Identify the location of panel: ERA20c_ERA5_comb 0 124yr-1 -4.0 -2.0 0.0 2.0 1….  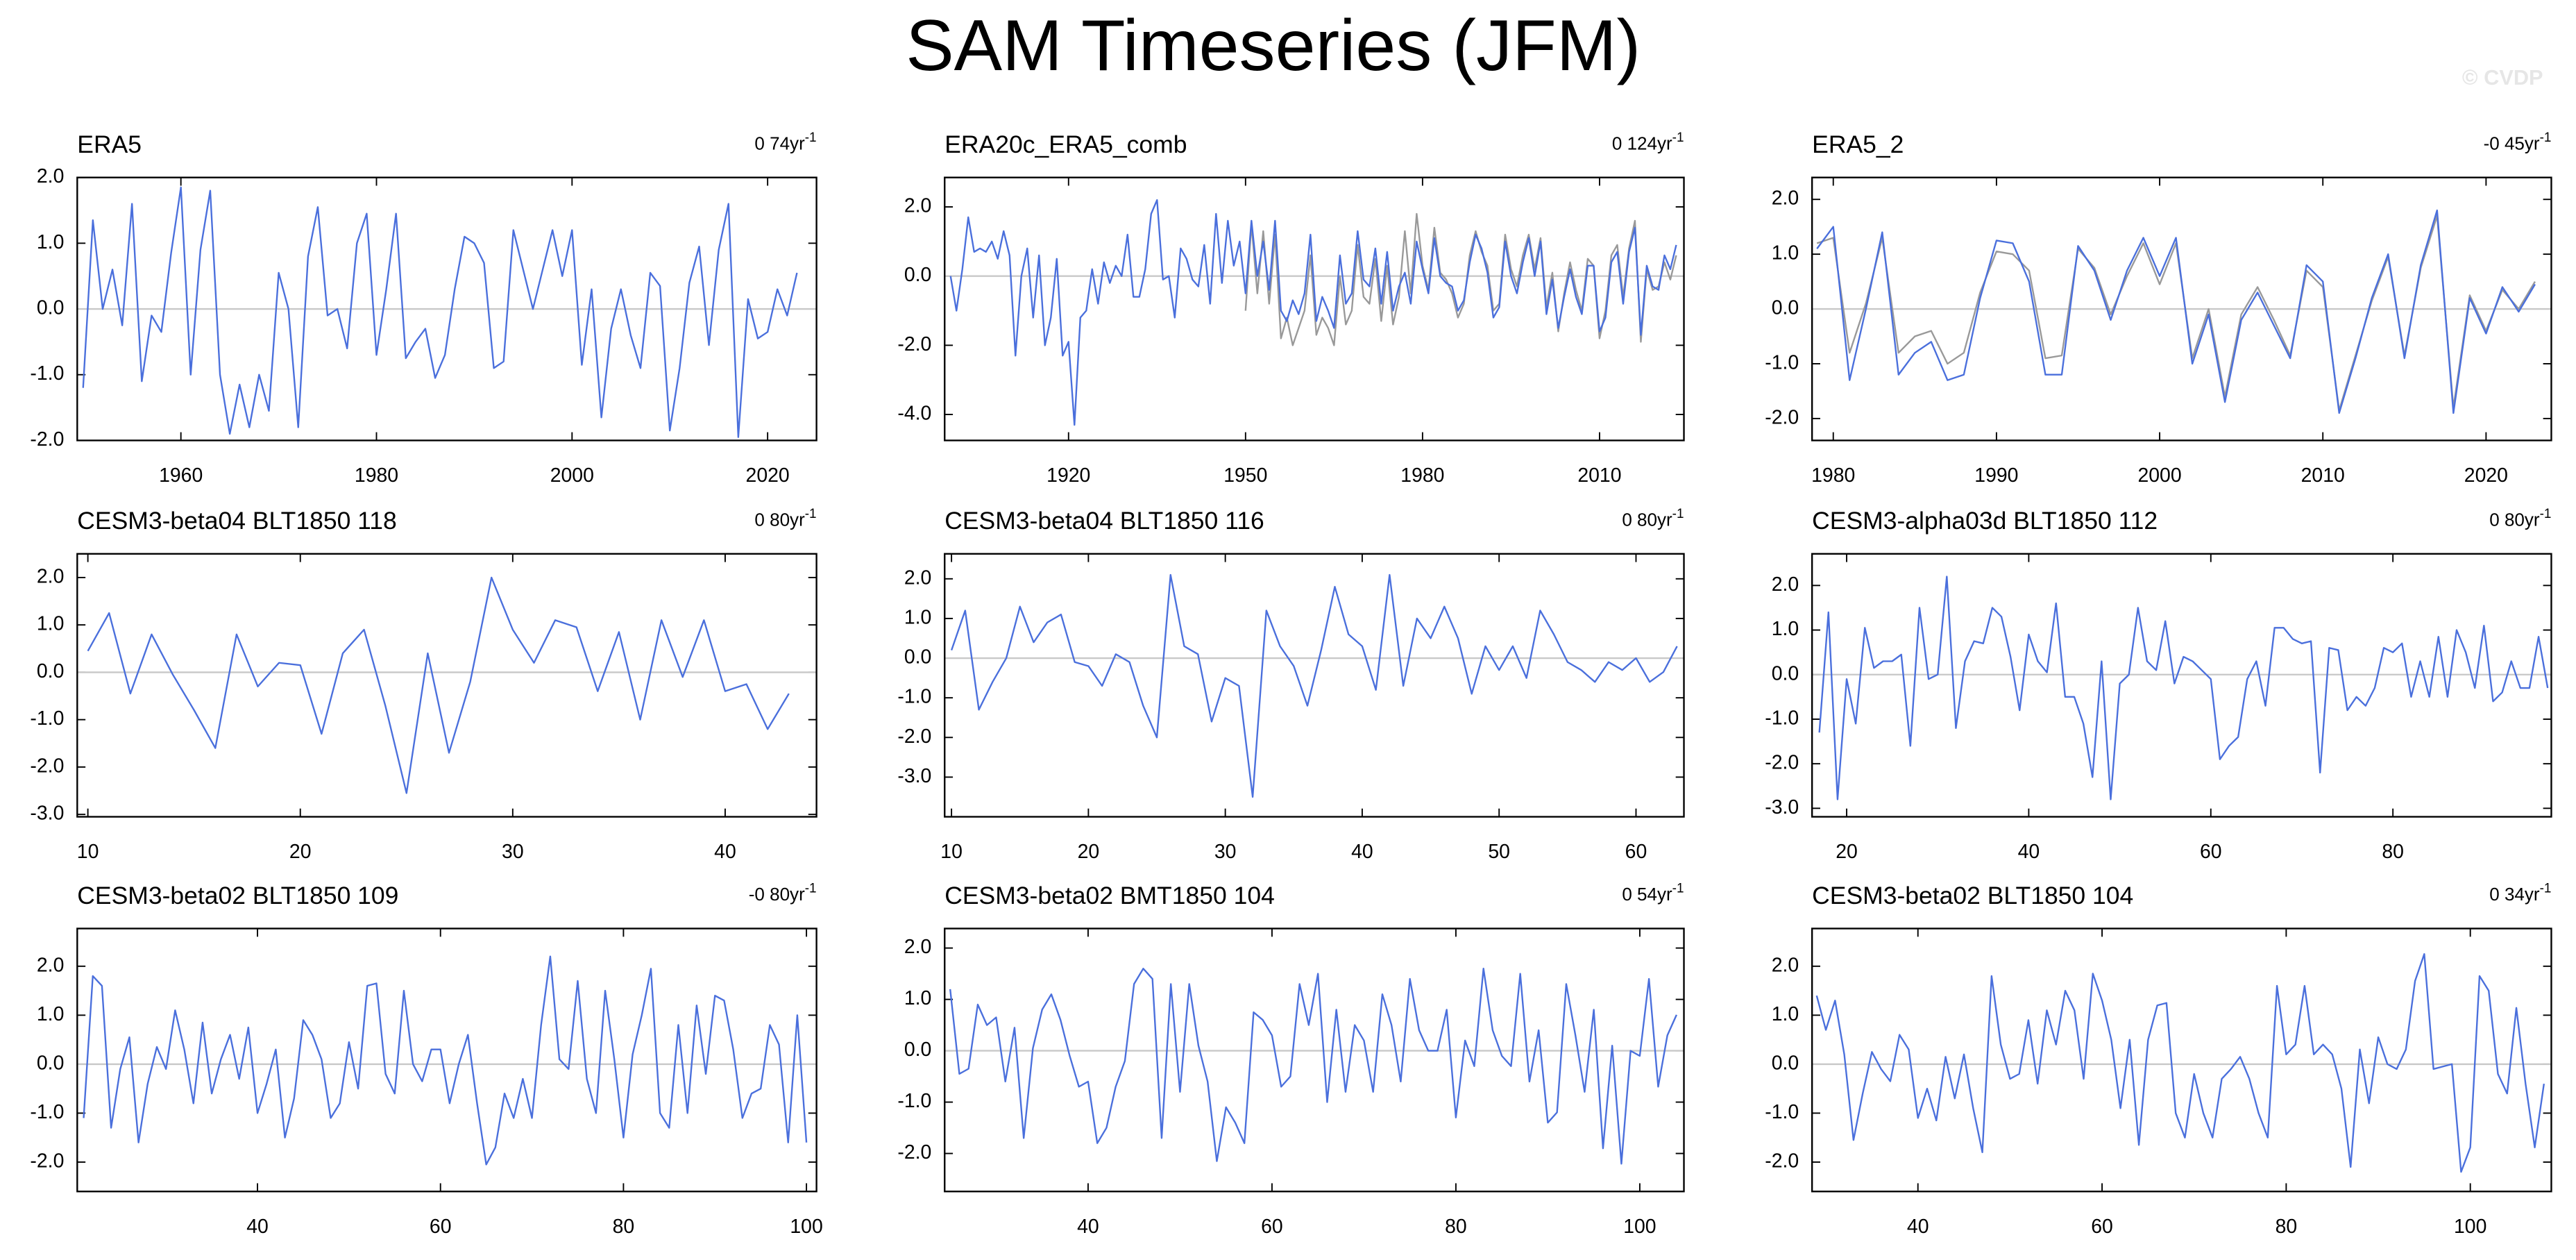
(1291, 309).